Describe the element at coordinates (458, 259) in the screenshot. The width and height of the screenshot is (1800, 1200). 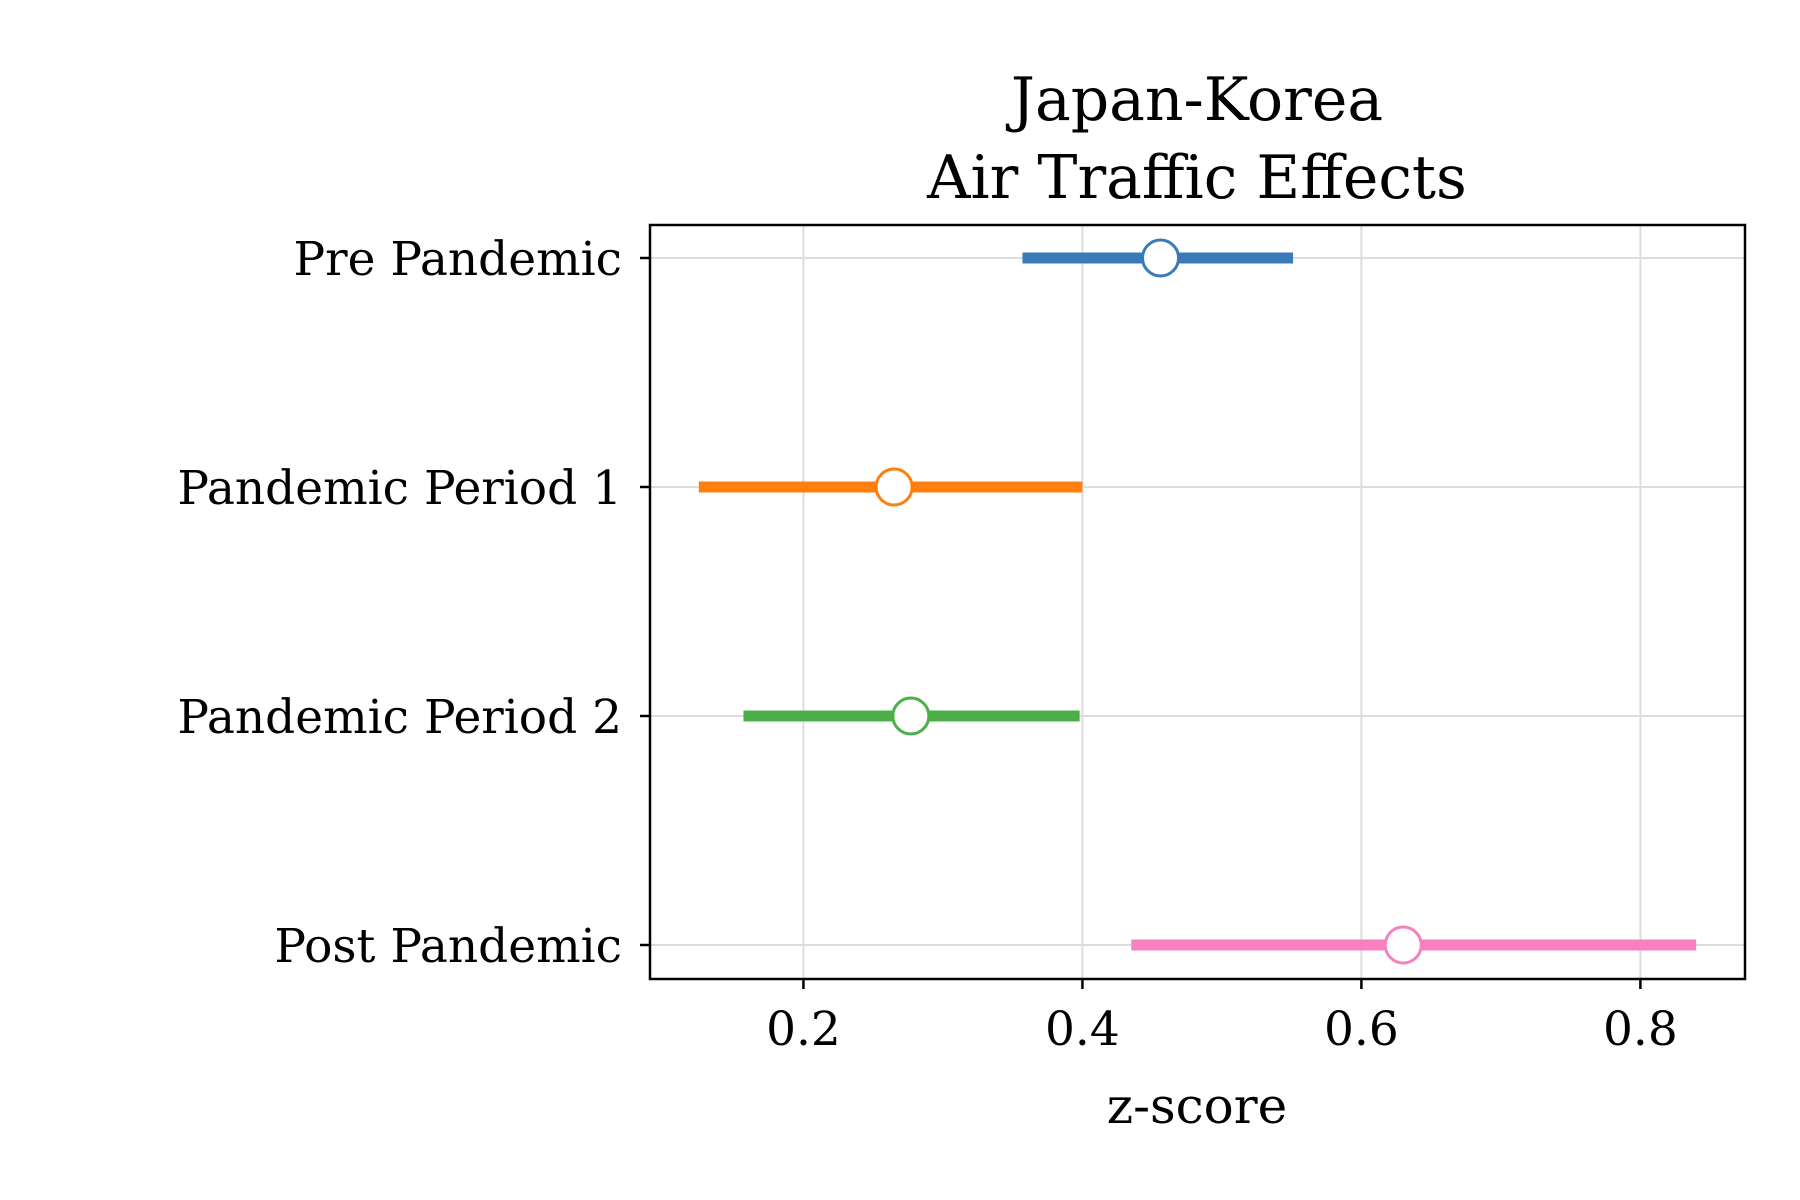
I see `y-tick-label: Pre Pandemic` at that location.